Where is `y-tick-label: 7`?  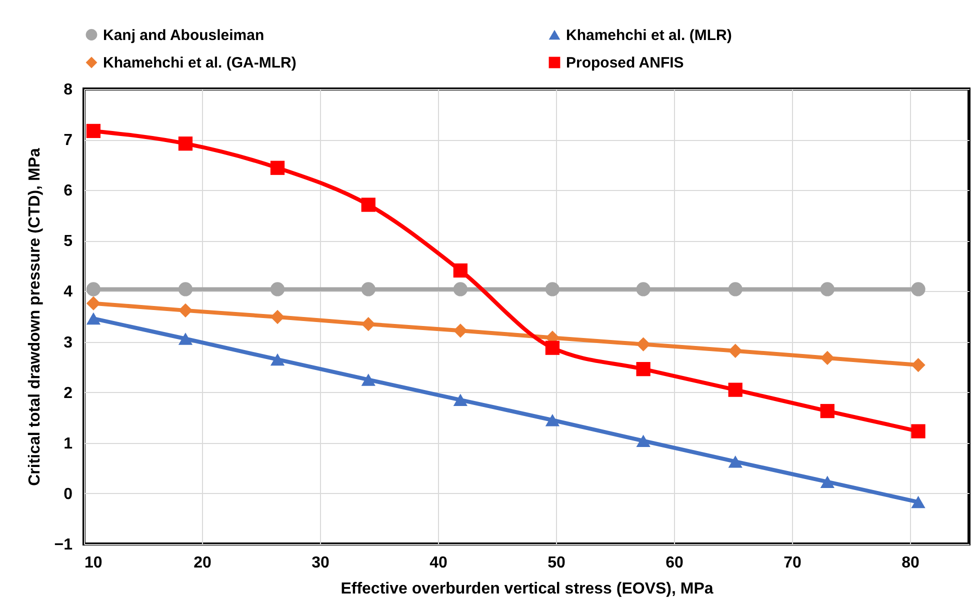 y-tick-label: 7 is located at coordinates (68, 141).